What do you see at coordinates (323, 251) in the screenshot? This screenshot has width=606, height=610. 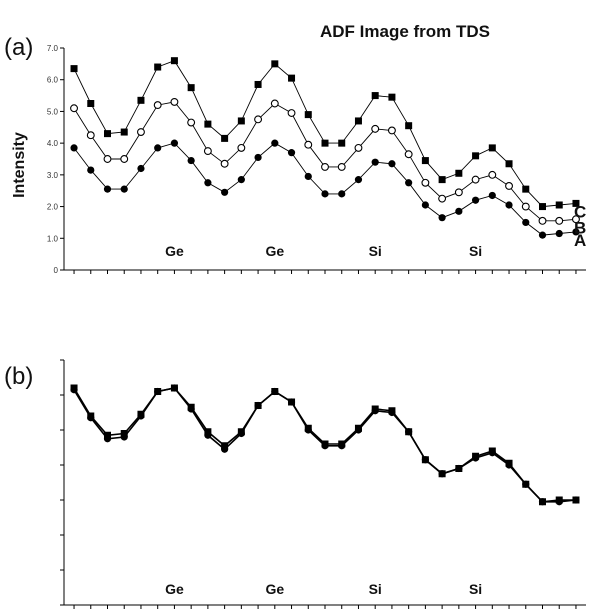 I see `annotations-a: Ge Ge Si Si` at bounding box center [323, 251].